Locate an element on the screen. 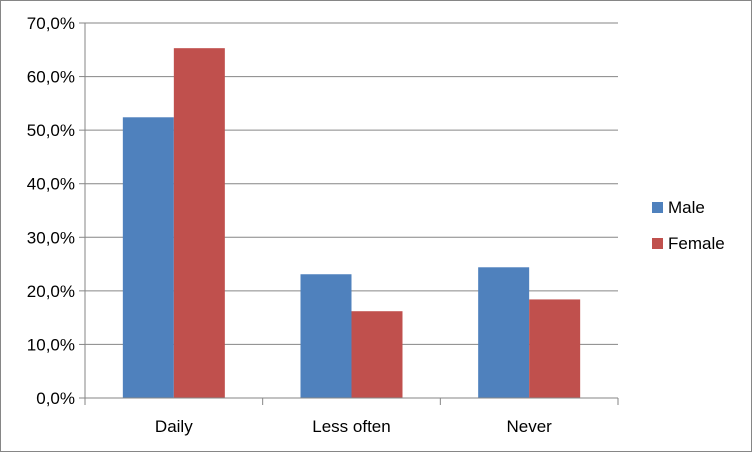  x-category-label: Never is located at coordinates (529, 426).